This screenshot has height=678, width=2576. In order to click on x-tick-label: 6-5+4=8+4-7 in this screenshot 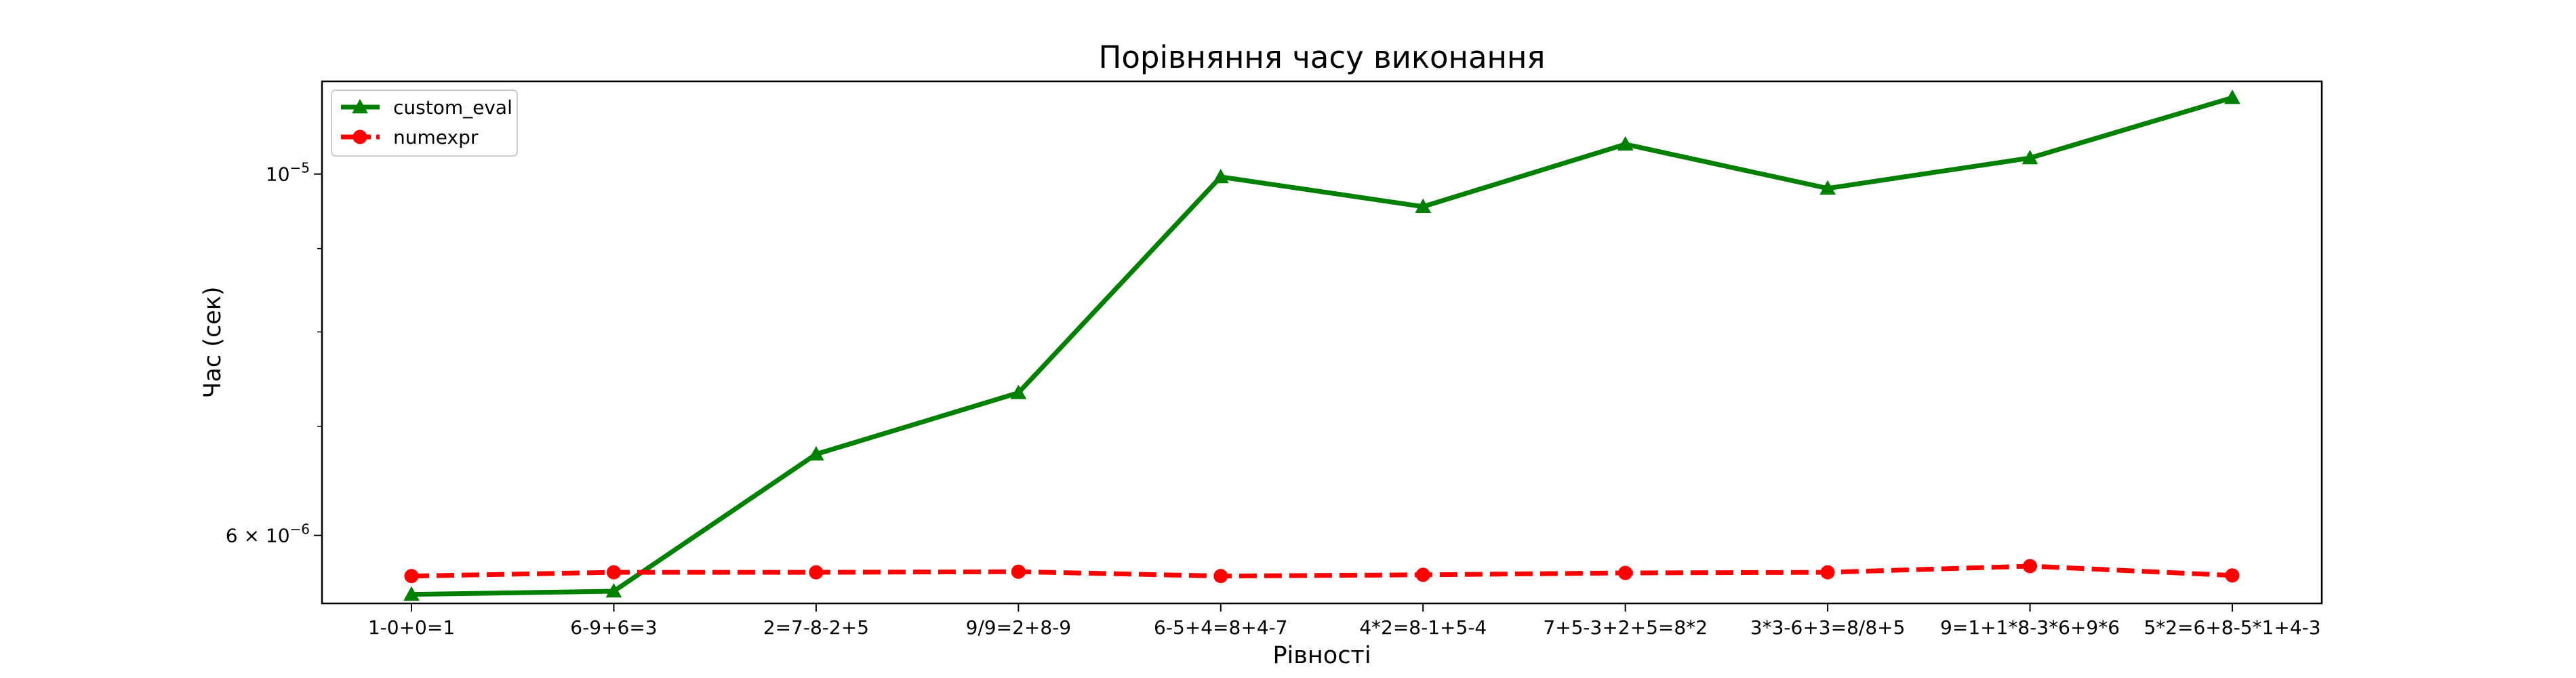, I will do `click(1220, 627)`.